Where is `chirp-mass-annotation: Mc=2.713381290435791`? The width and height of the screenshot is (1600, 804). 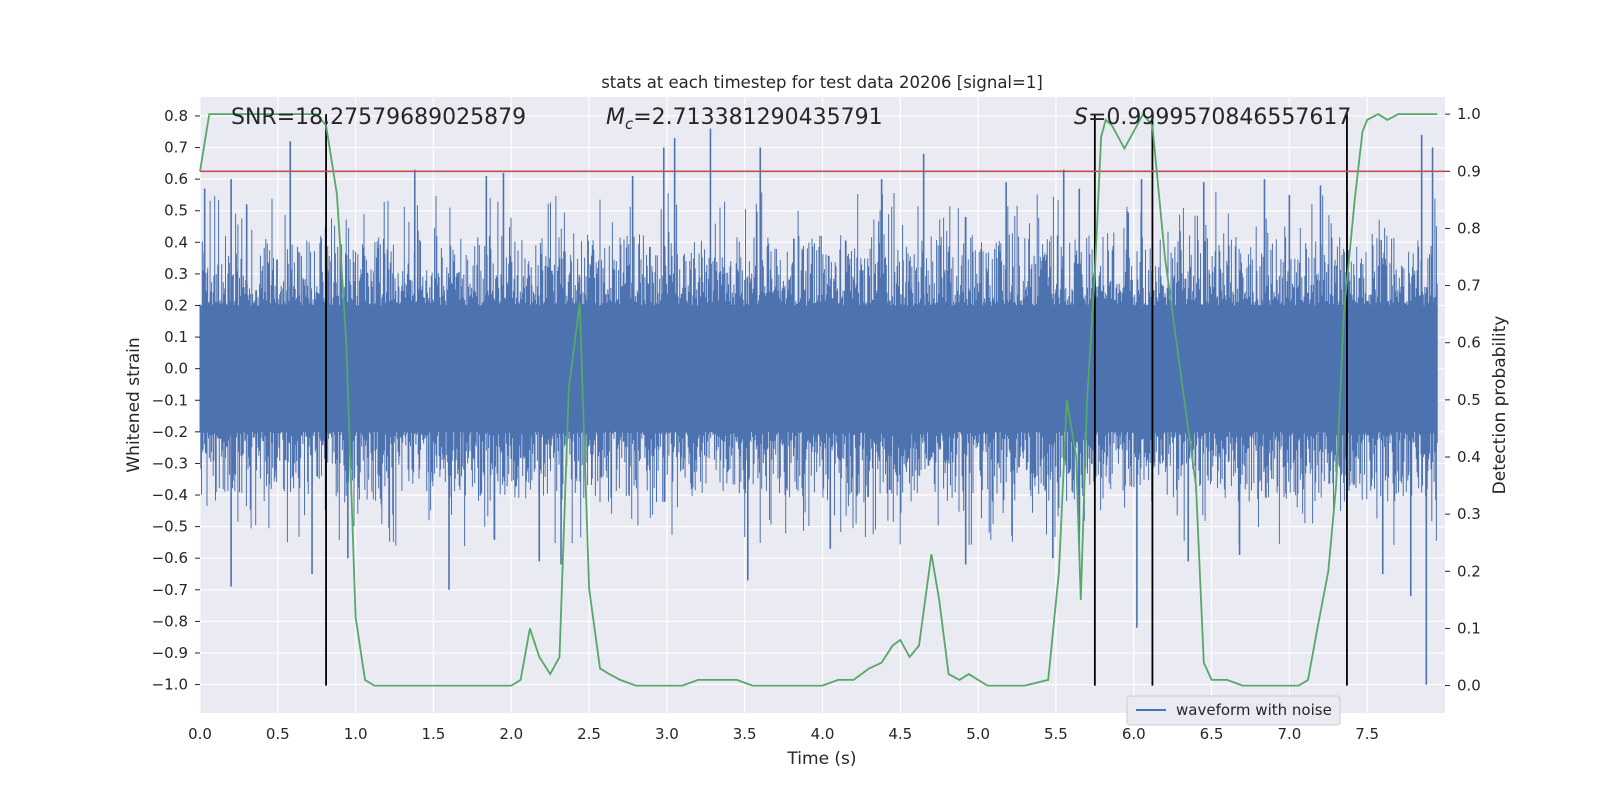 chirp-mass-annotation: Mc=2.713381290435791 is located at coordinates (744, 119).